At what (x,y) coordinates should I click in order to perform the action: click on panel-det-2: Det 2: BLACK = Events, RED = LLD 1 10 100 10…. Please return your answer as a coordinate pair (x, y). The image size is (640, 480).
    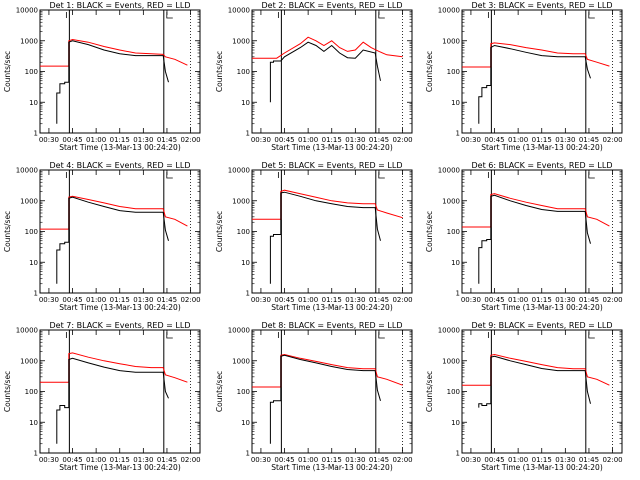
    Looking at the image, I should click on (314, 76).